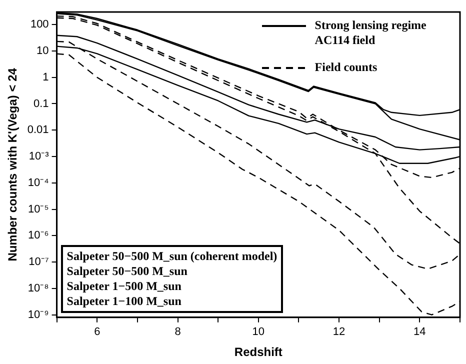 This screenshot has height=364, width=466. I want to click on x-tick-label: 14, so click(420, 332).